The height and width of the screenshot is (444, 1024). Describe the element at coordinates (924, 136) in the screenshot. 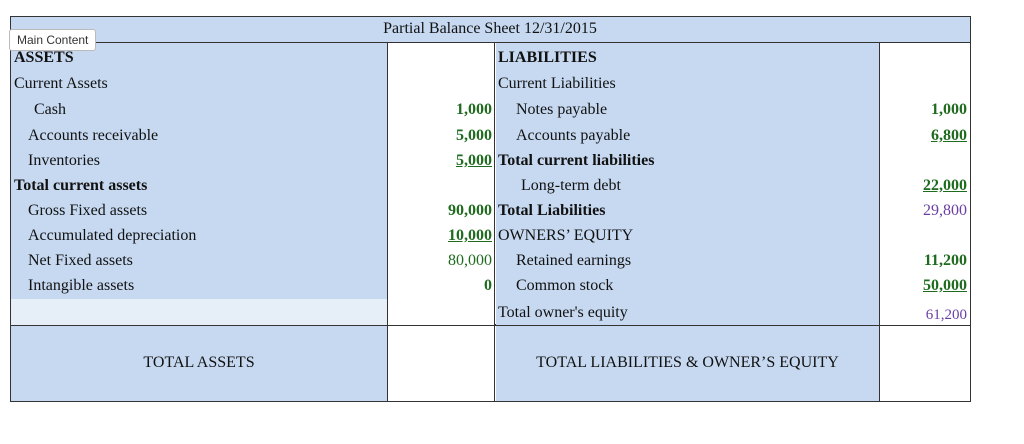

I see `accounts-payable-value: 6,800` at that location.